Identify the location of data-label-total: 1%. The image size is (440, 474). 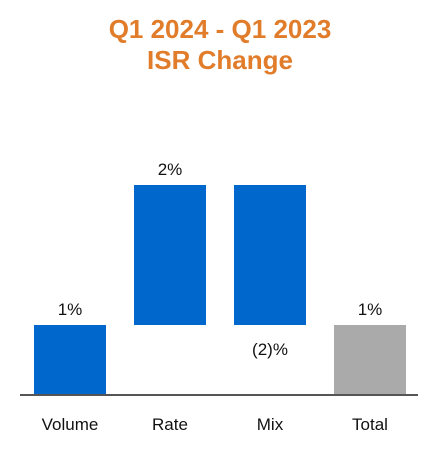
(370, 309).